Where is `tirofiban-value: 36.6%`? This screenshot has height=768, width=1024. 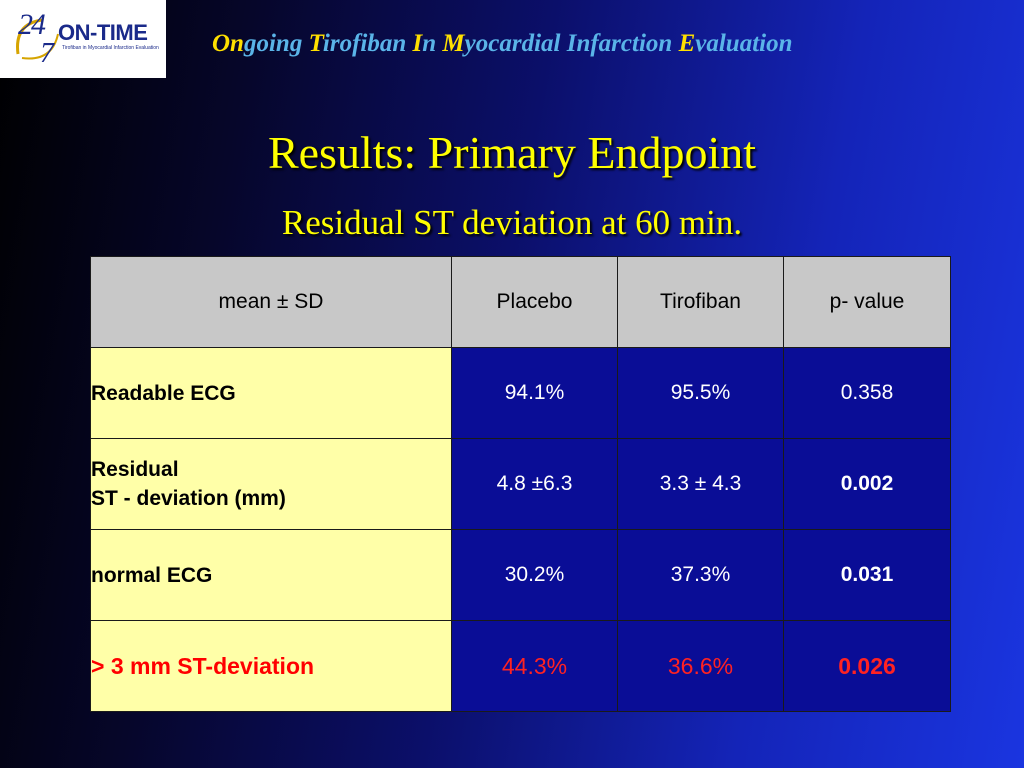 tirofiban-value: 36.6% is located at coordinates (700, 666).